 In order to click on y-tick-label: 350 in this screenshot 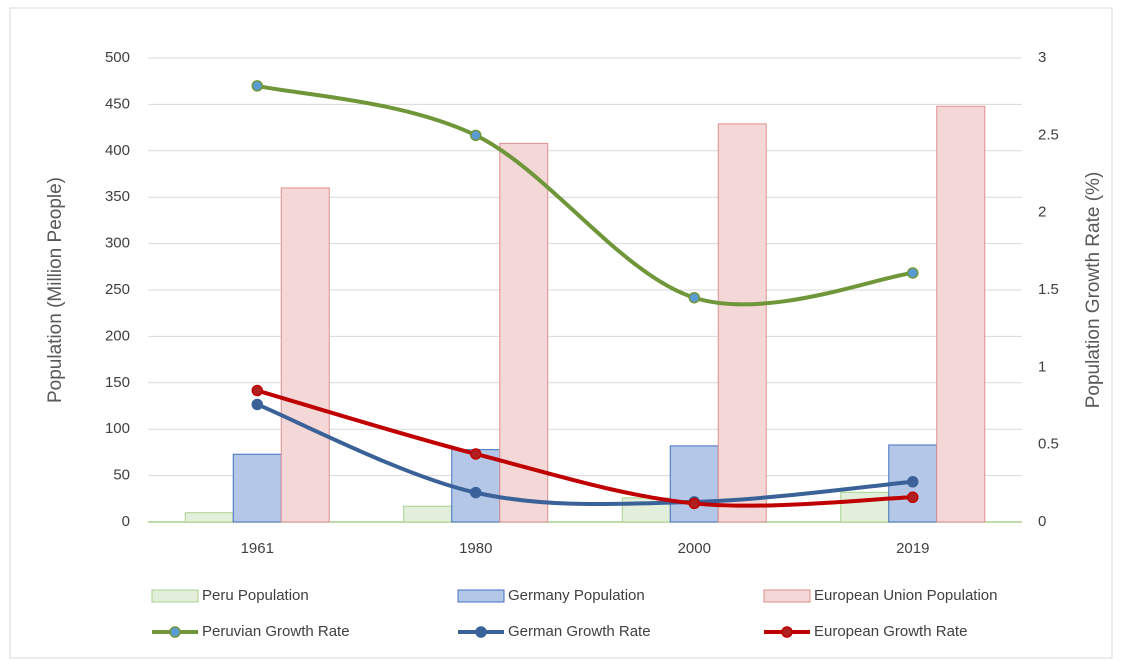, I will do `click(117, 196)`.